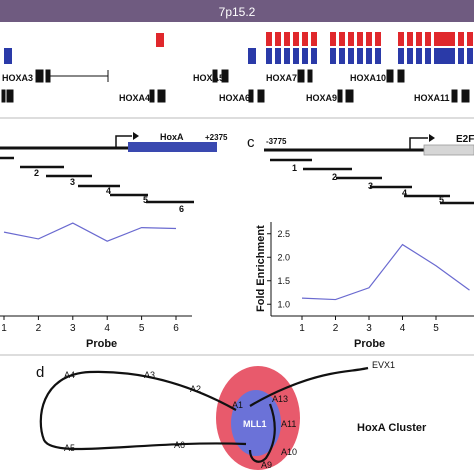 This screenshot has height=474, width=474. Describe the element at coordinates (40, 372) in the screenshot. I see `panel-letter-d: d` at that location.